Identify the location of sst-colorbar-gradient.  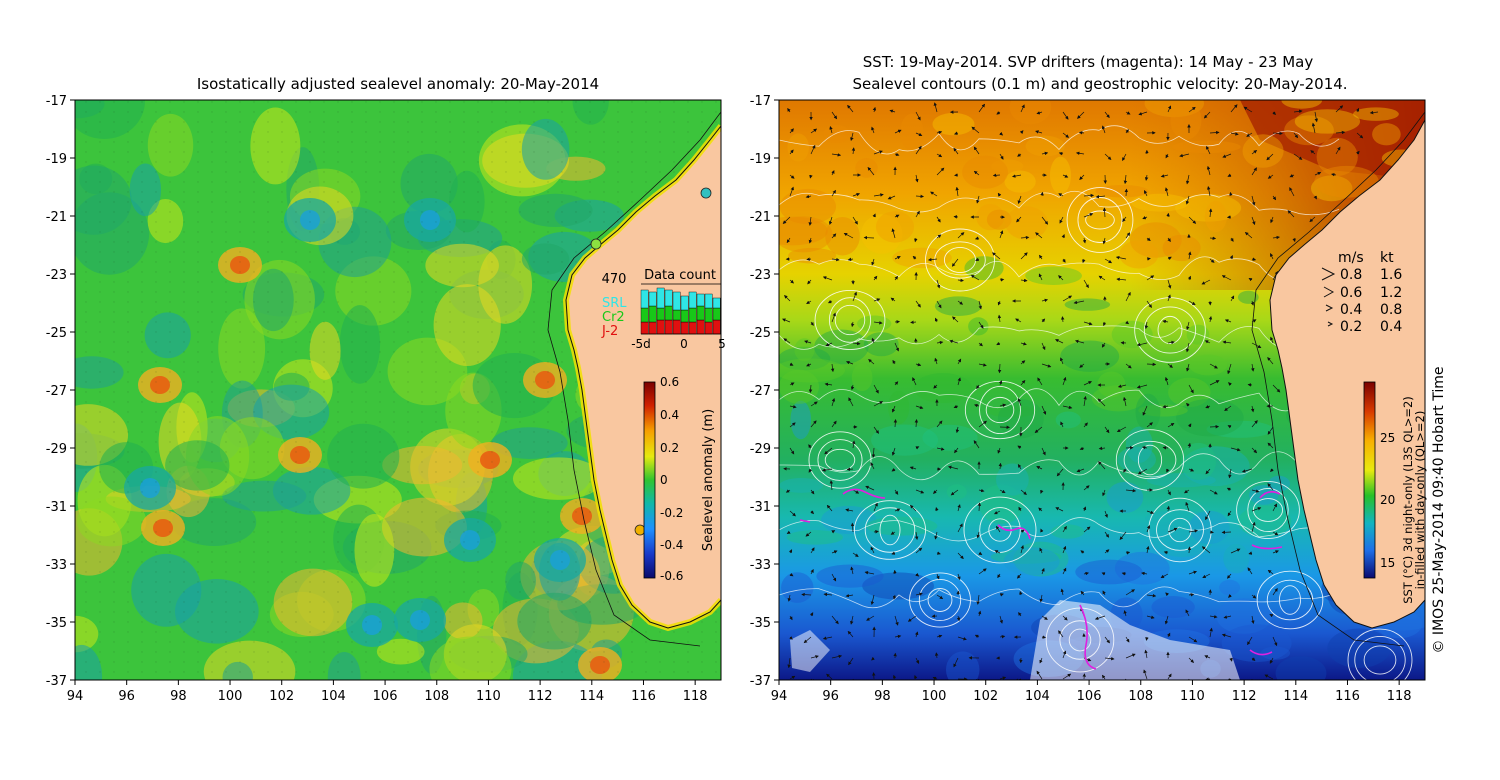
(1369, 480).